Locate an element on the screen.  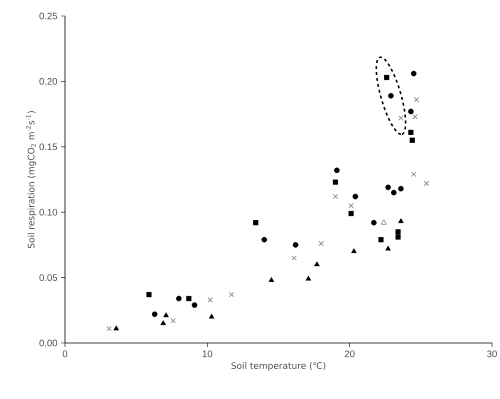
y-axis-title: Soil respiration (mgCO$_{2}$ m$^{-2}$s$^{-1}$) is located at coordinates (31, 179).